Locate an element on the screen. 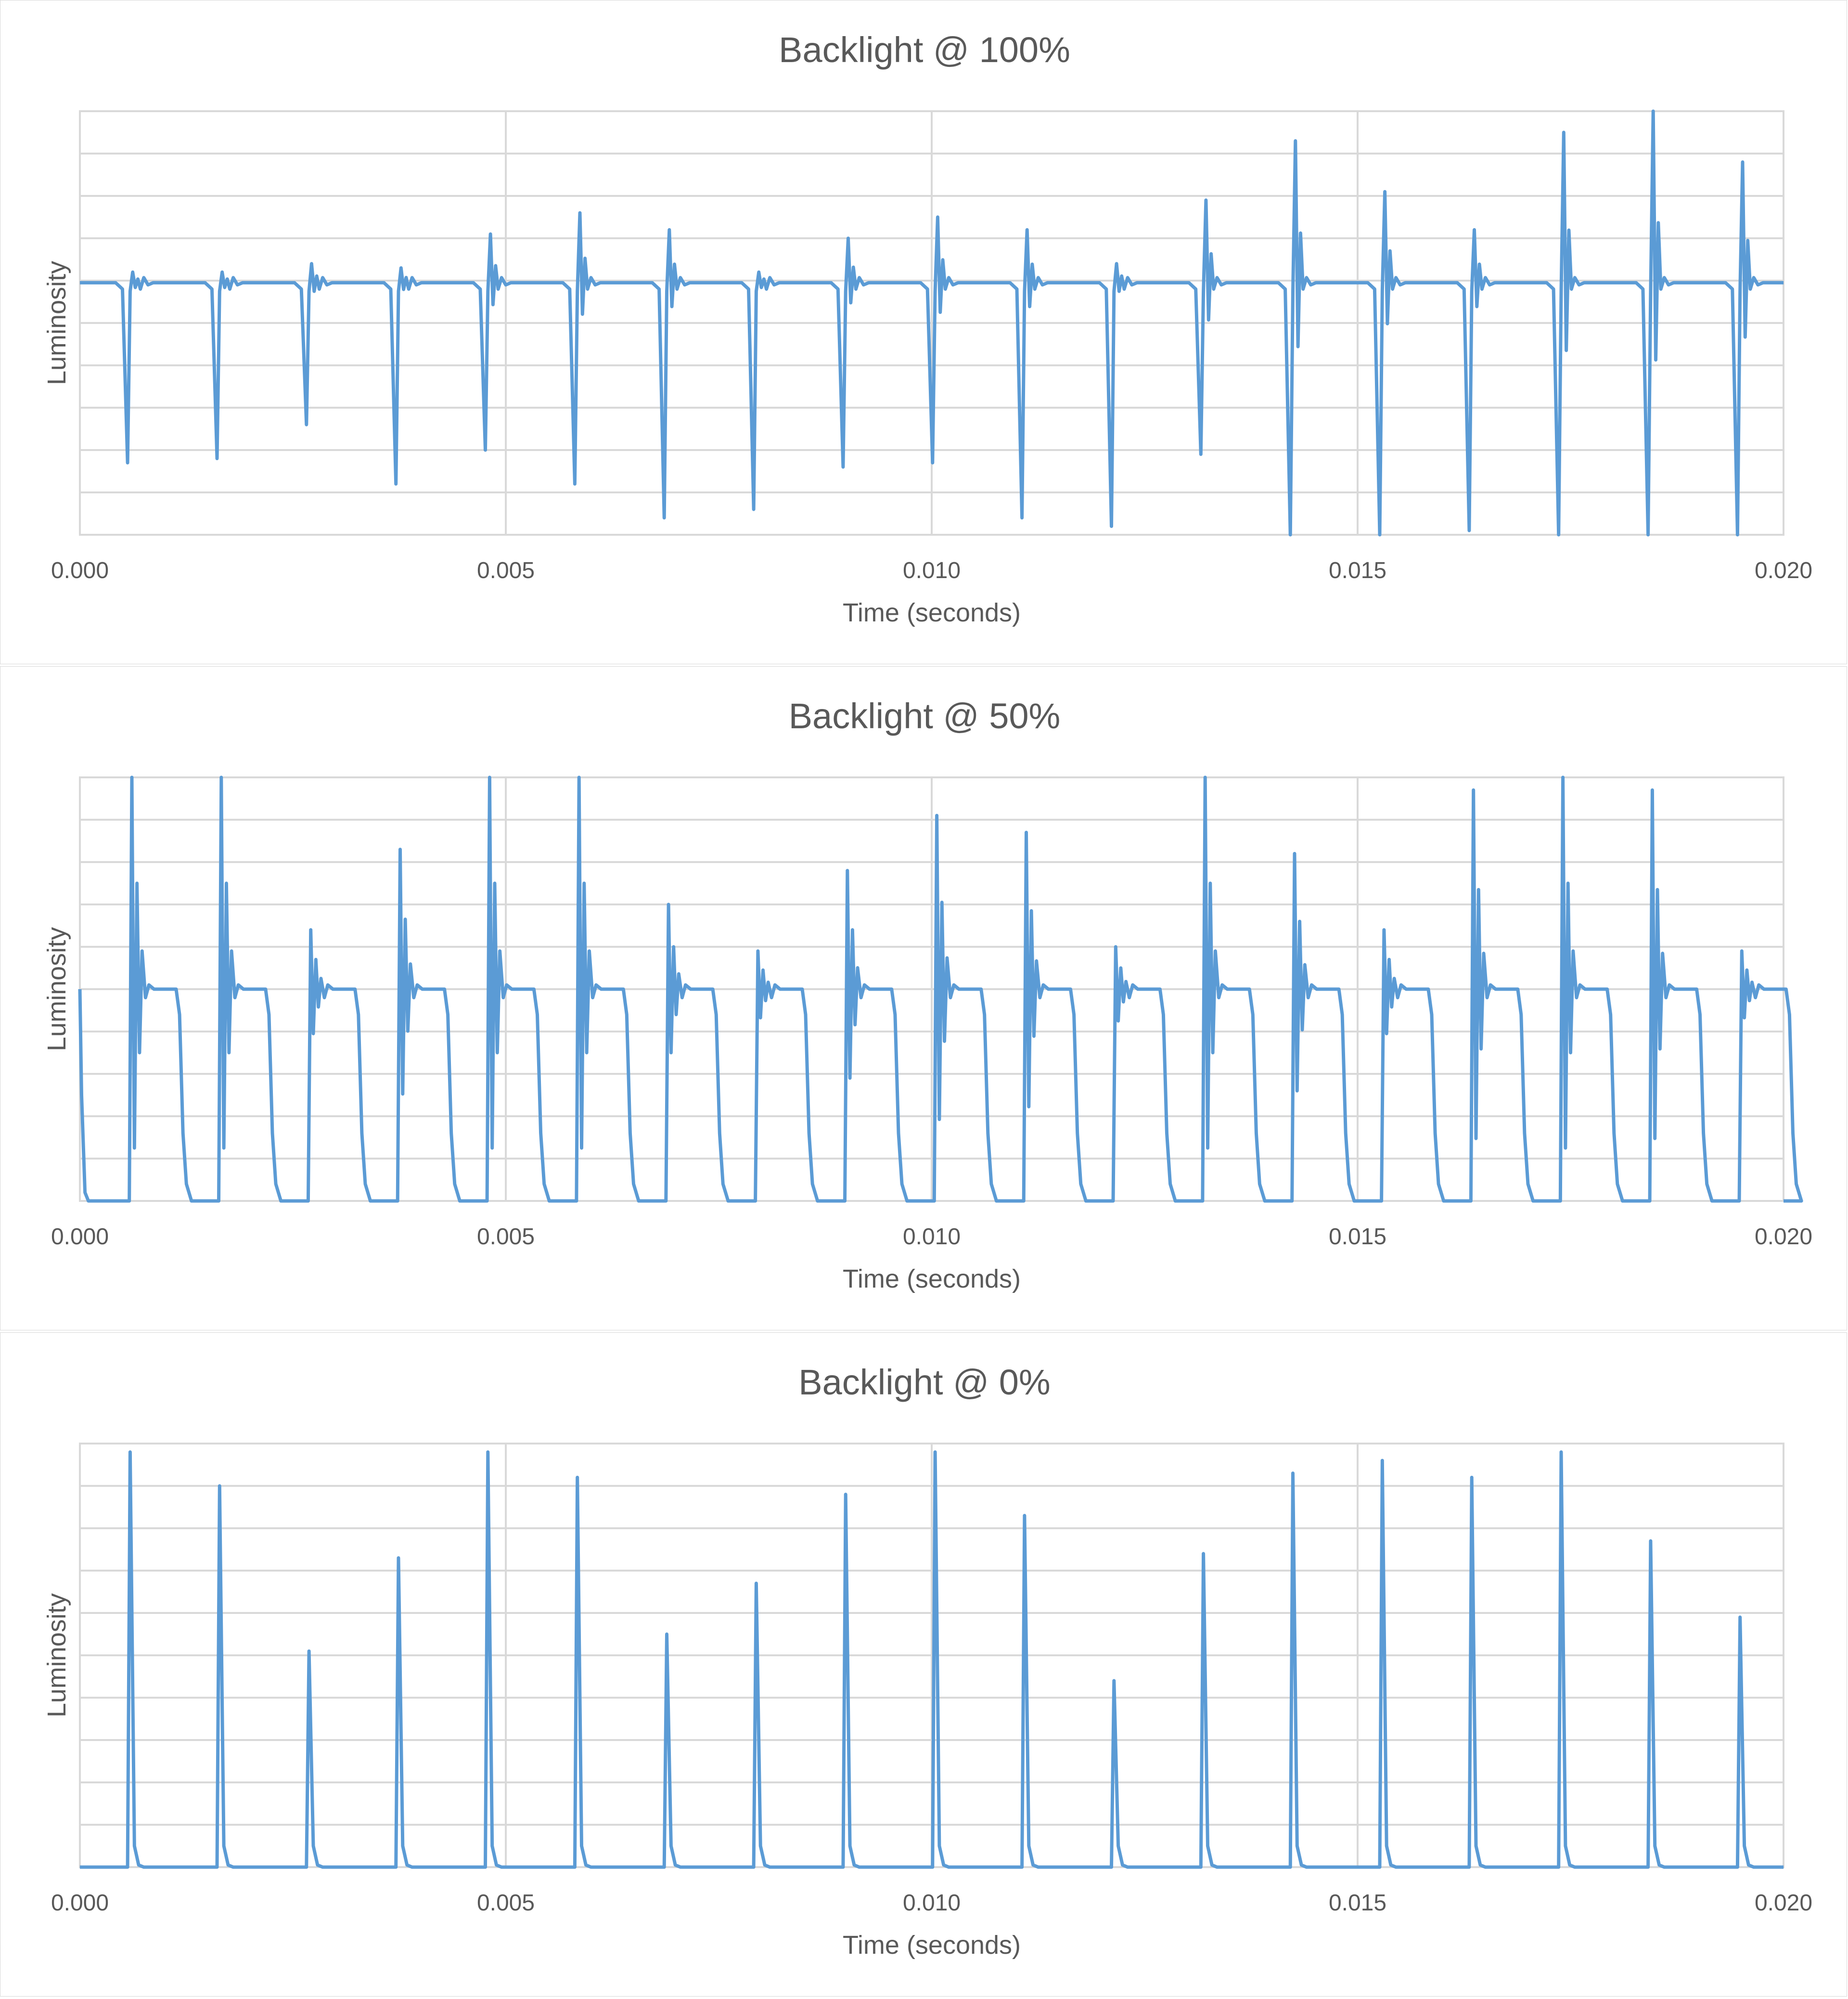 The height and width of the screenshot is (1999, 1848). chart-title: Backlight @ 0% is located at coordinates (924, 1382).